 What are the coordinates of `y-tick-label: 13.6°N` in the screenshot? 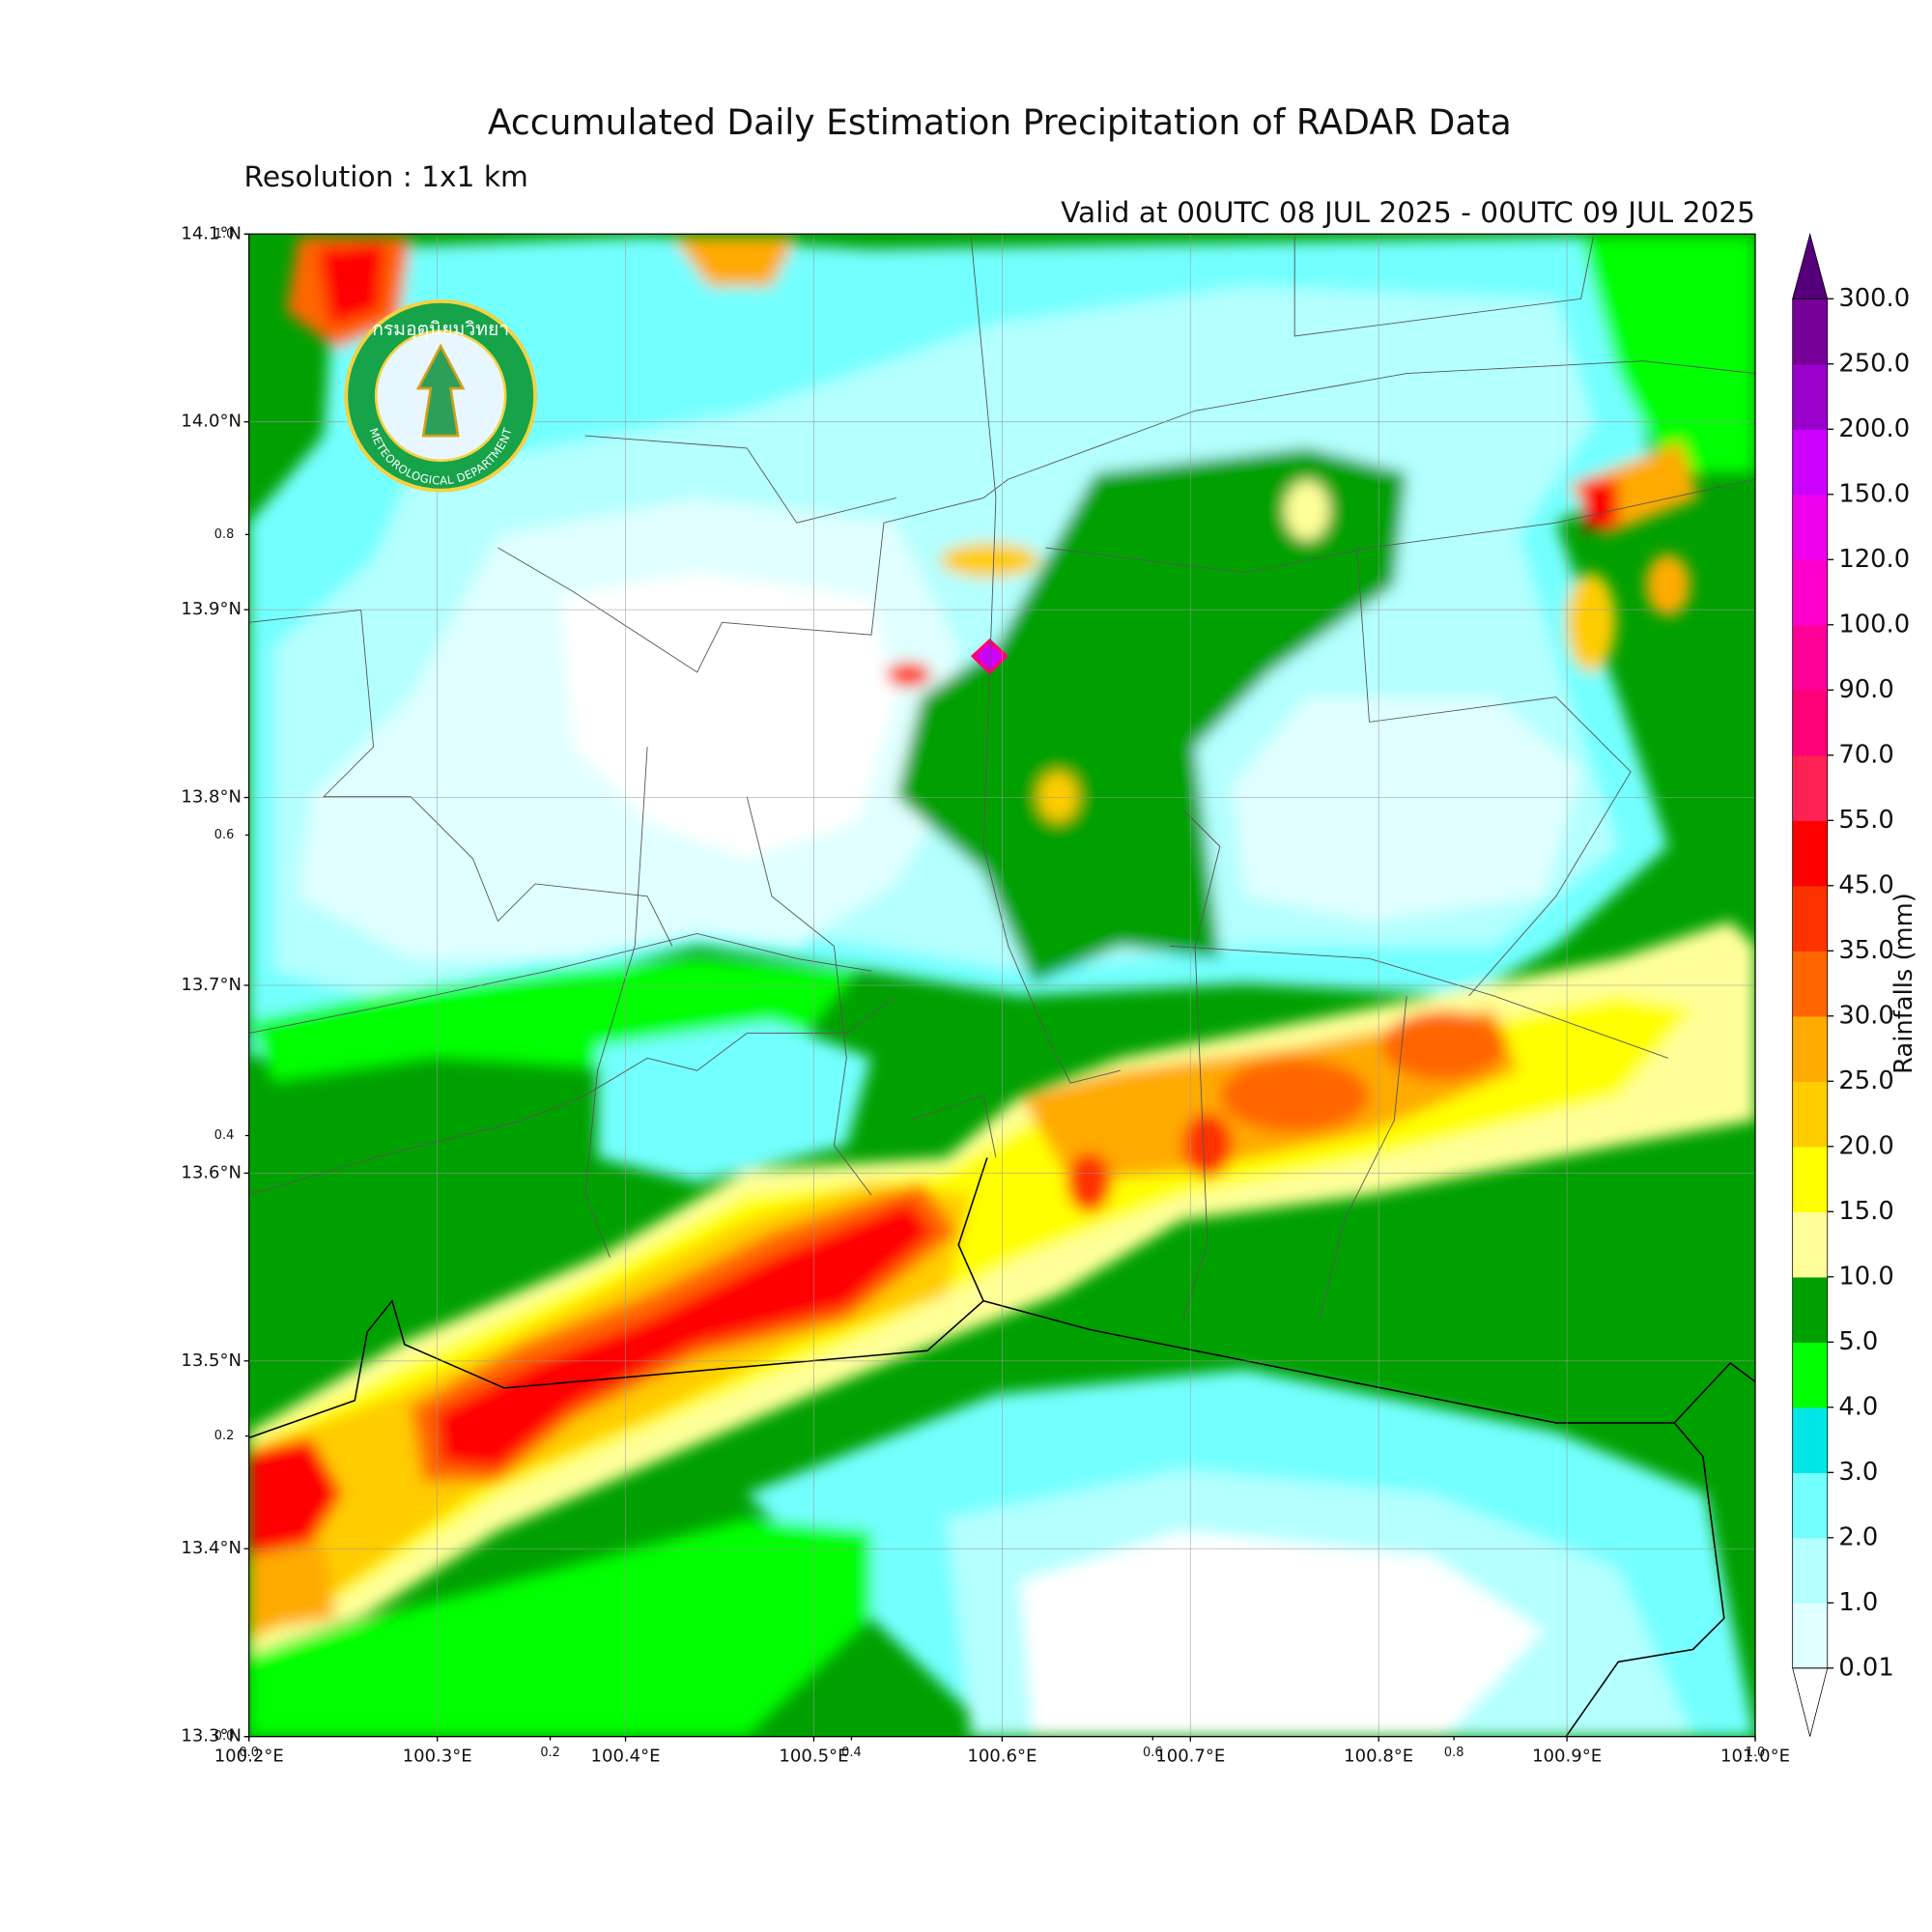 It's located at (211, 1172).